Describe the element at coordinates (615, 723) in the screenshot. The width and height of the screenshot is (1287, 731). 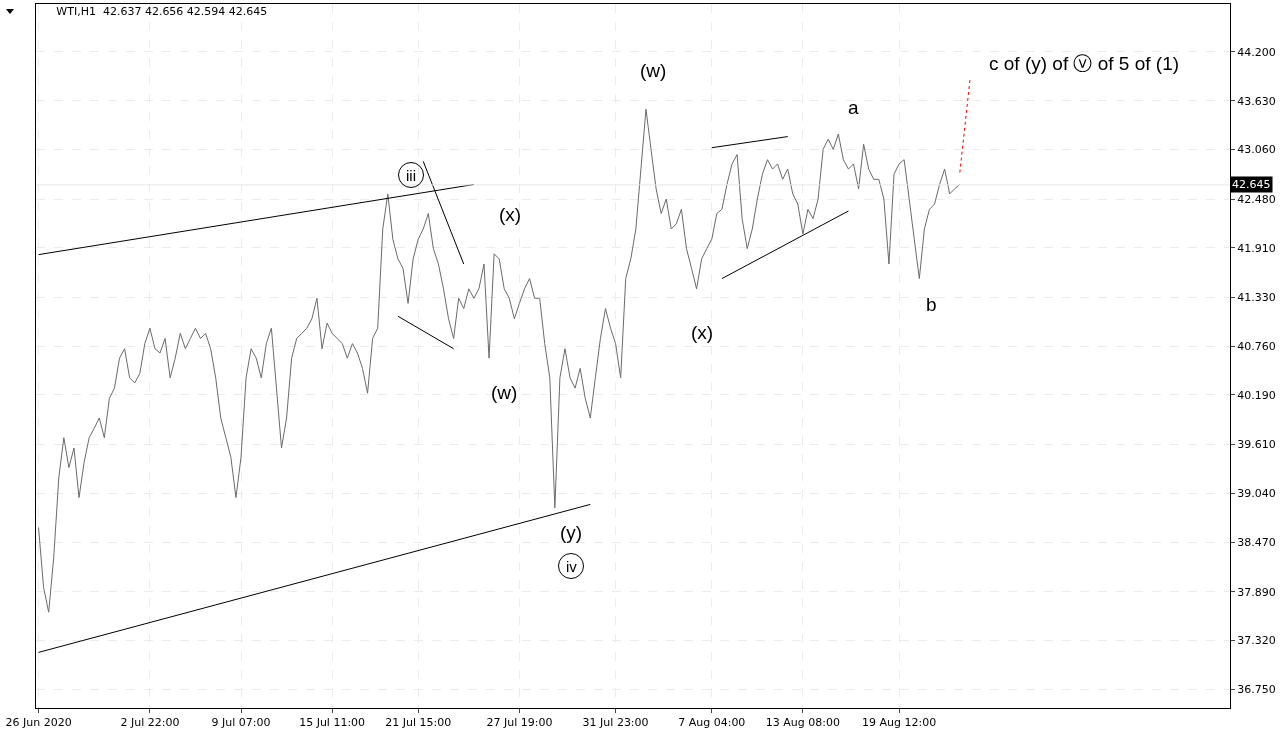
I see `x-tick-label: 31 Jul 23:00` at that location.